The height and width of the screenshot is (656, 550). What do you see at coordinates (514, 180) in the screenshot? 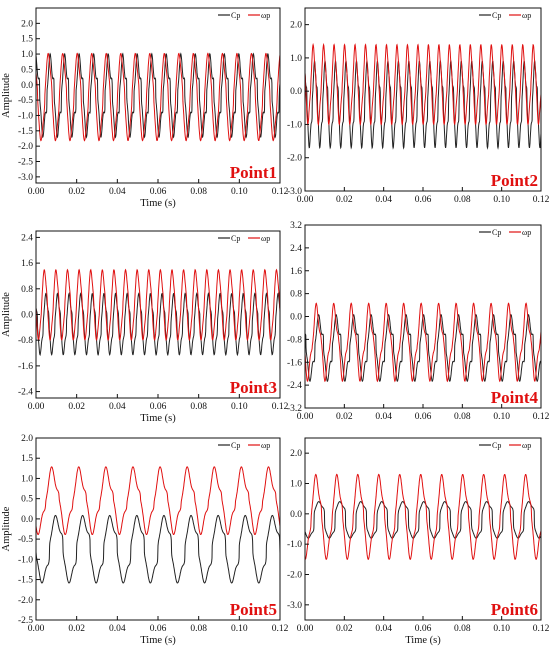
I see `panel-label: Point2` at bounding box center [514, 180].